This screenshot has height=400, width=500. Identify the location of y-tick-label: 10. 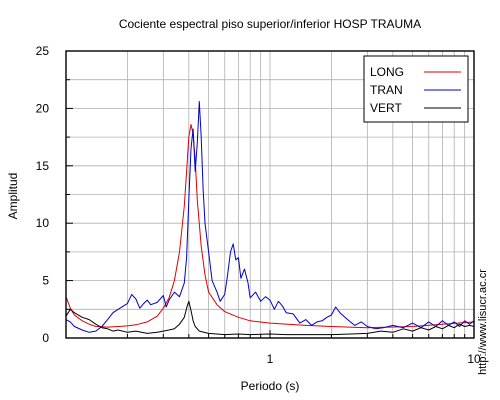
(43, 223).